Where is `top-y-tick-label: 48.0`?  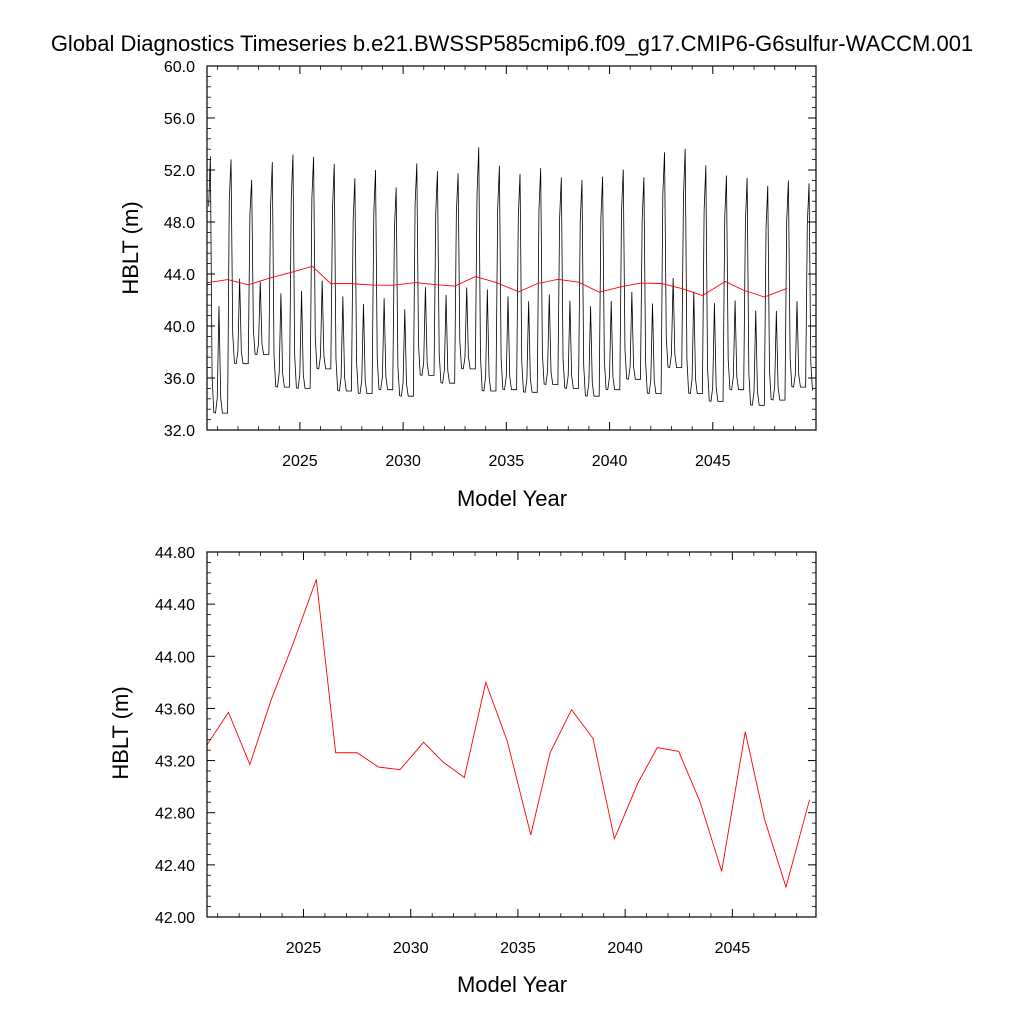
top-y-tick-label: 48.0 is located at coordinates (179, 223).